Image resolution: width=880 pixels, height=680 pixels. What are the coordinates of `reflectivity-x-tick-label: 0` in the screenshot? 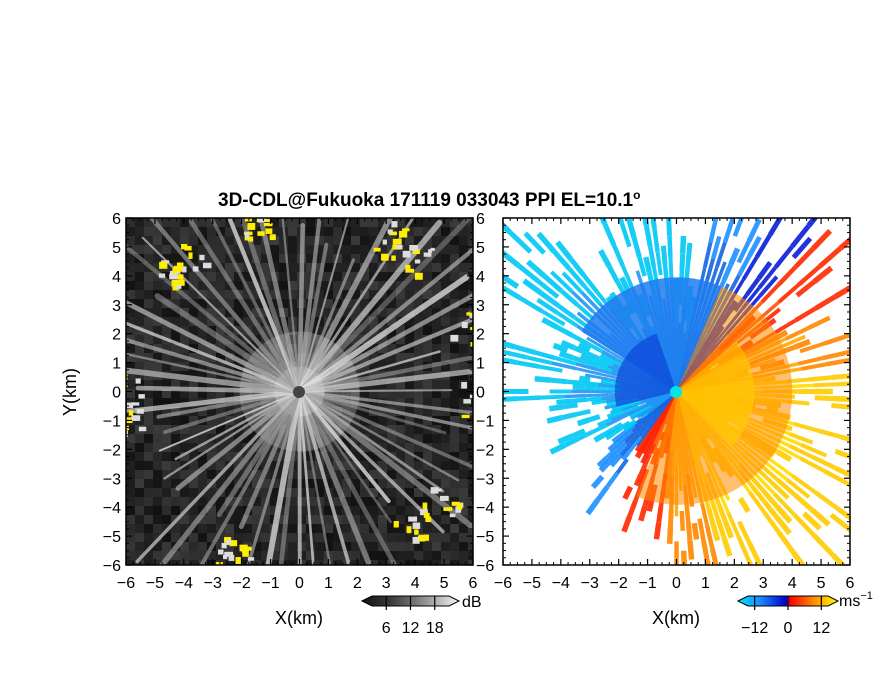 It's located at (299, 583).